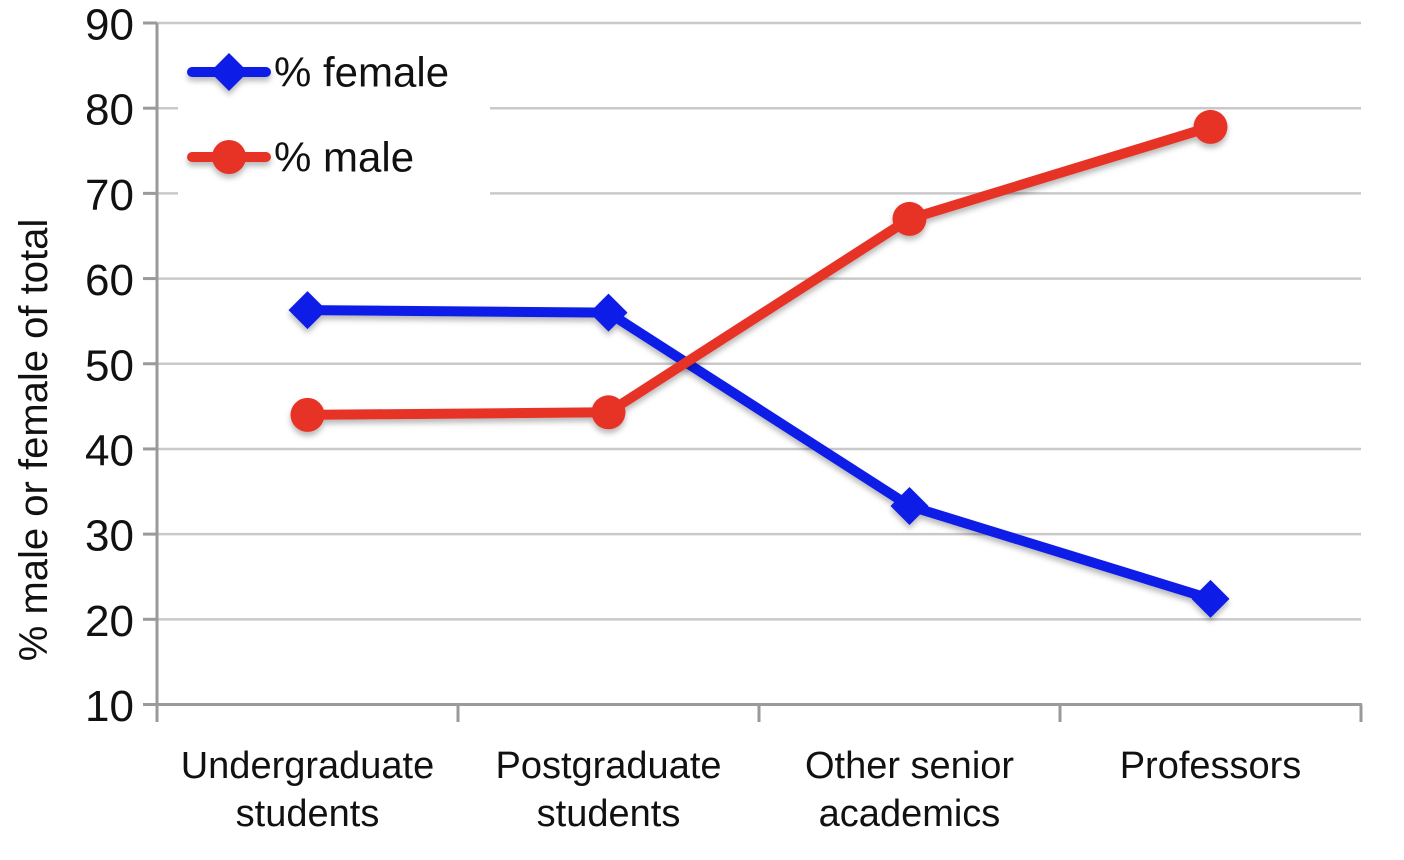 The image size is (1404, 860). I want to click on y-tick-label-70: 70, so click(109, 195).